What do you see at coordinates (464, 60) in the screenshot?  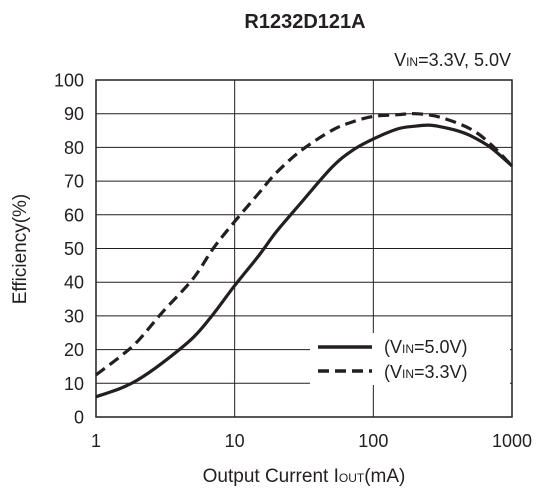 I see `condition-rest: =3.3V, 5.0V` at bounding box center [464, 60].